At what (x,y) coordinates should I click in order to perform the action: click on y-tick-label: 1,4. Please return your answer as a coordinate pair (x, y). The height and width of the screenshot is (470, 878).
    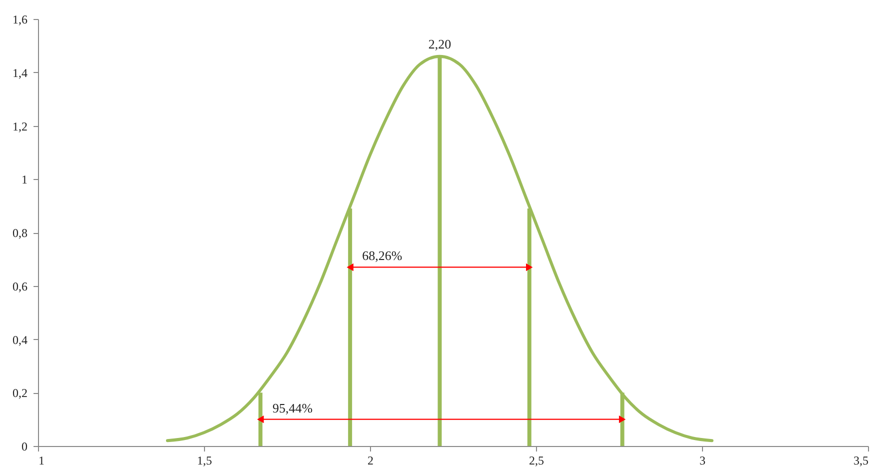
    Looking at the image, I should click on (20, 73).